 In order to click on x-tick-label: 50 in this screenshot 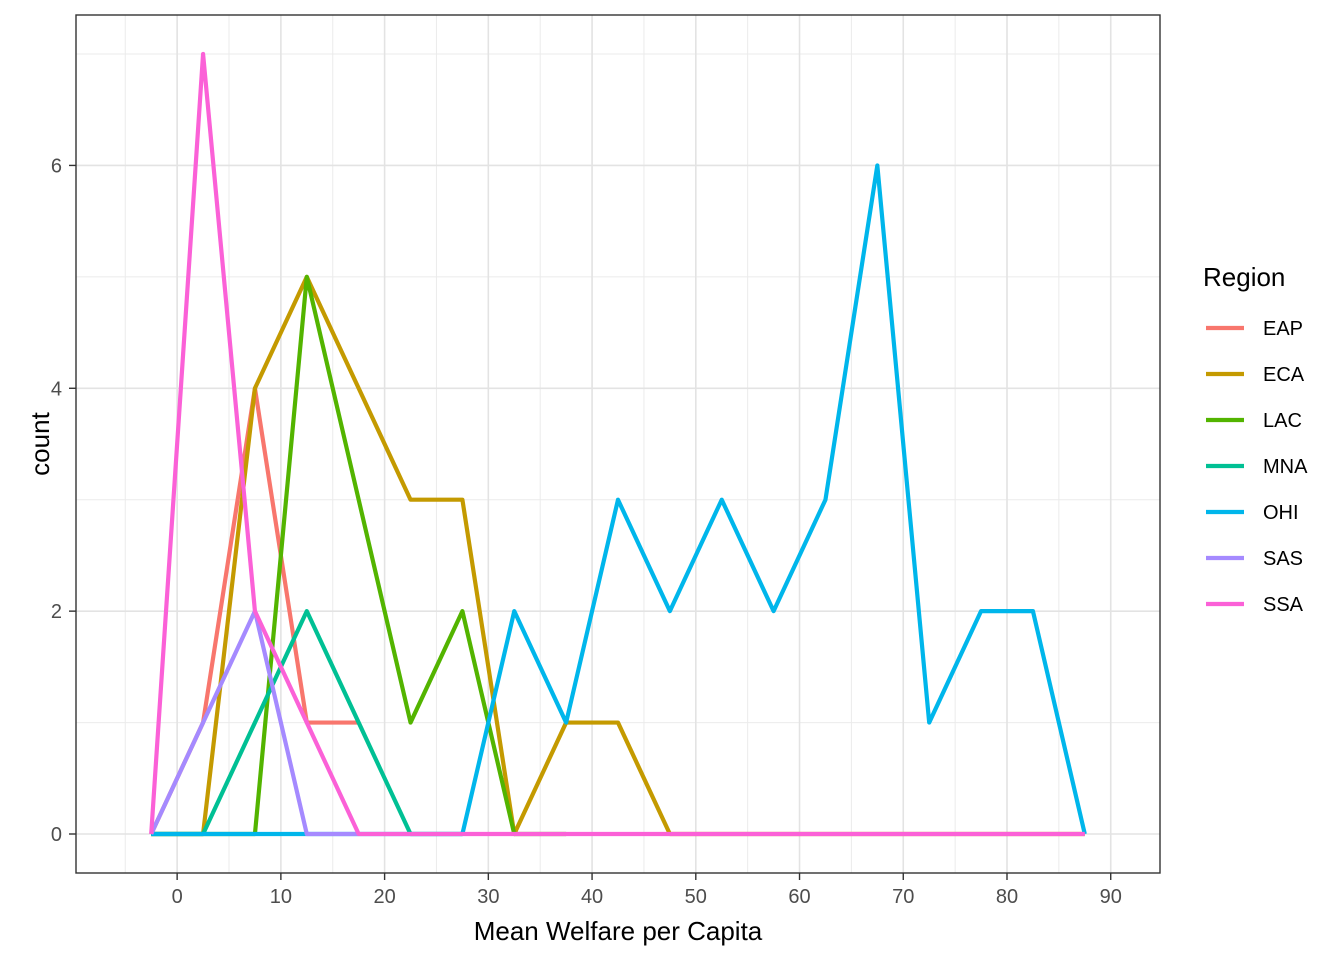, I will do `click(696, 897)`.